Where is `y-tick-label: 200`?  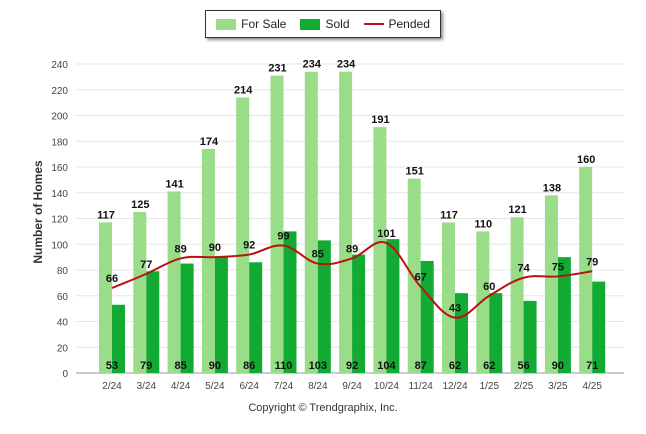
y-tick-label: 200 is located at coordinates (59, 117).